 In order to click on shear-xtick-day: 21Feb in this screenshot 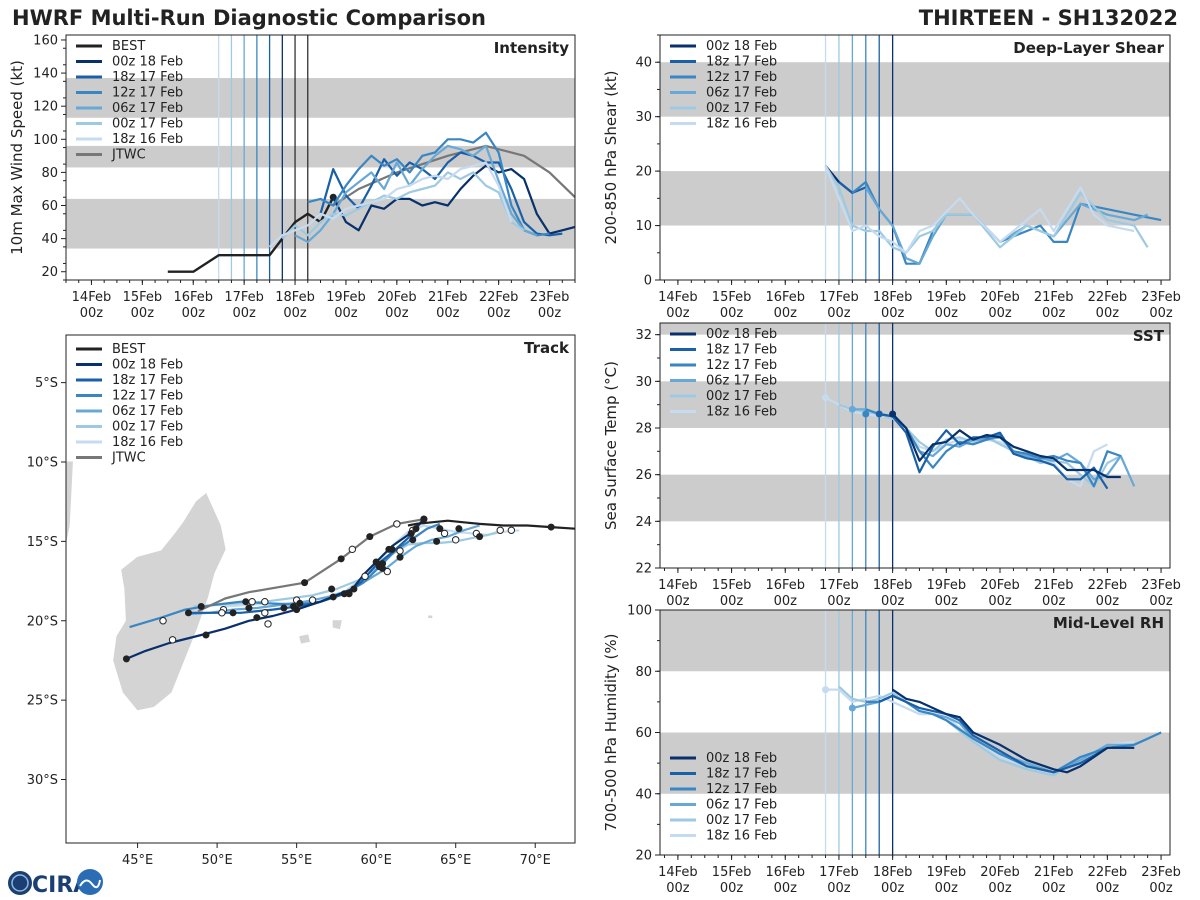, I will do `click(1054, 297)`.